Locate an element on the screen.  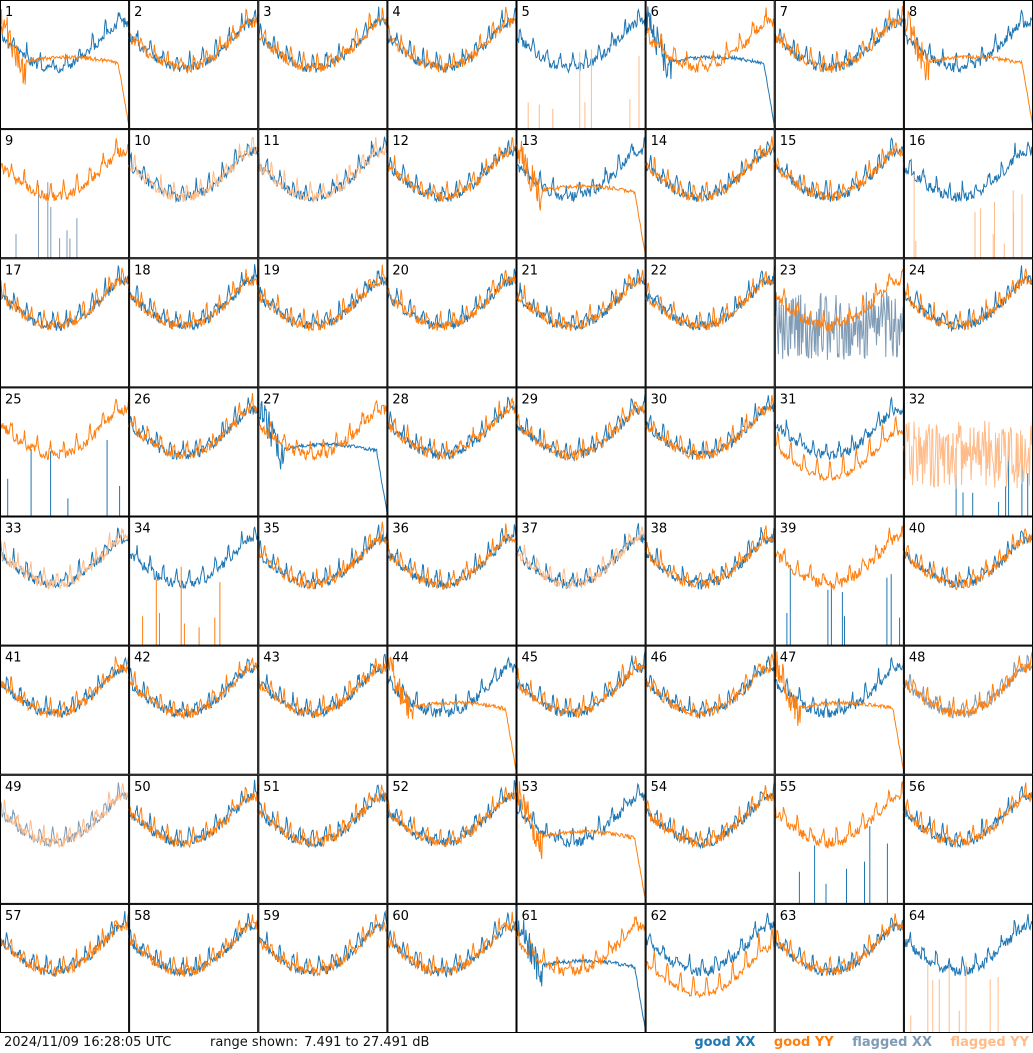
panel-6: 6 is located at coordinates (710, 65).